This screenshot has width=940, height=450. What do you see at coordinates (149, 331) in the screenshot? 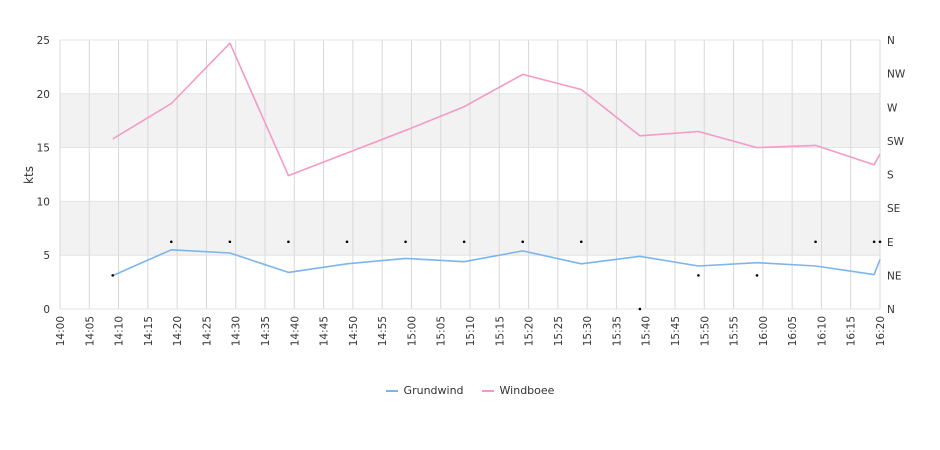
I see `x-tick-label-3: 14:15` at bounding box center [149, 331].